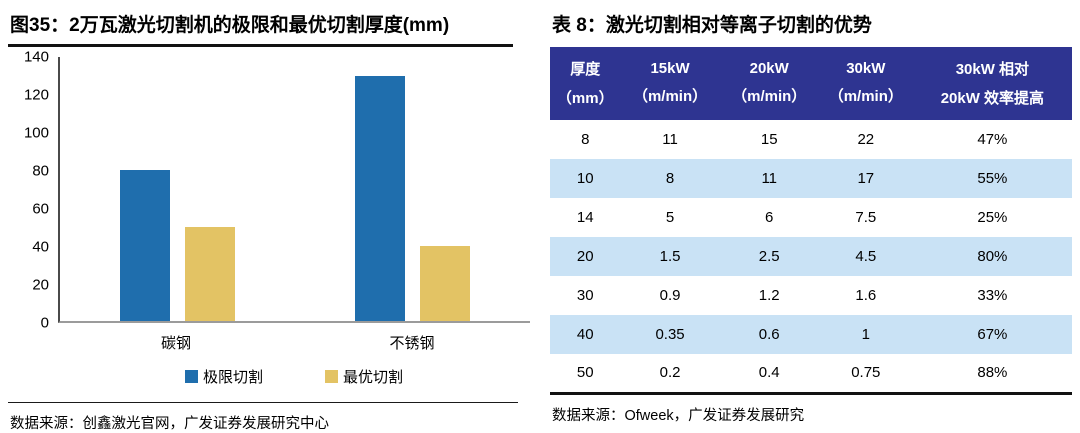 Image resolution: width=1080 pixels, height=433 pixels. Describe the element at coordinates (380, 198) in the screenshot. I see `bar-极限切割-不锈钢` at that location.